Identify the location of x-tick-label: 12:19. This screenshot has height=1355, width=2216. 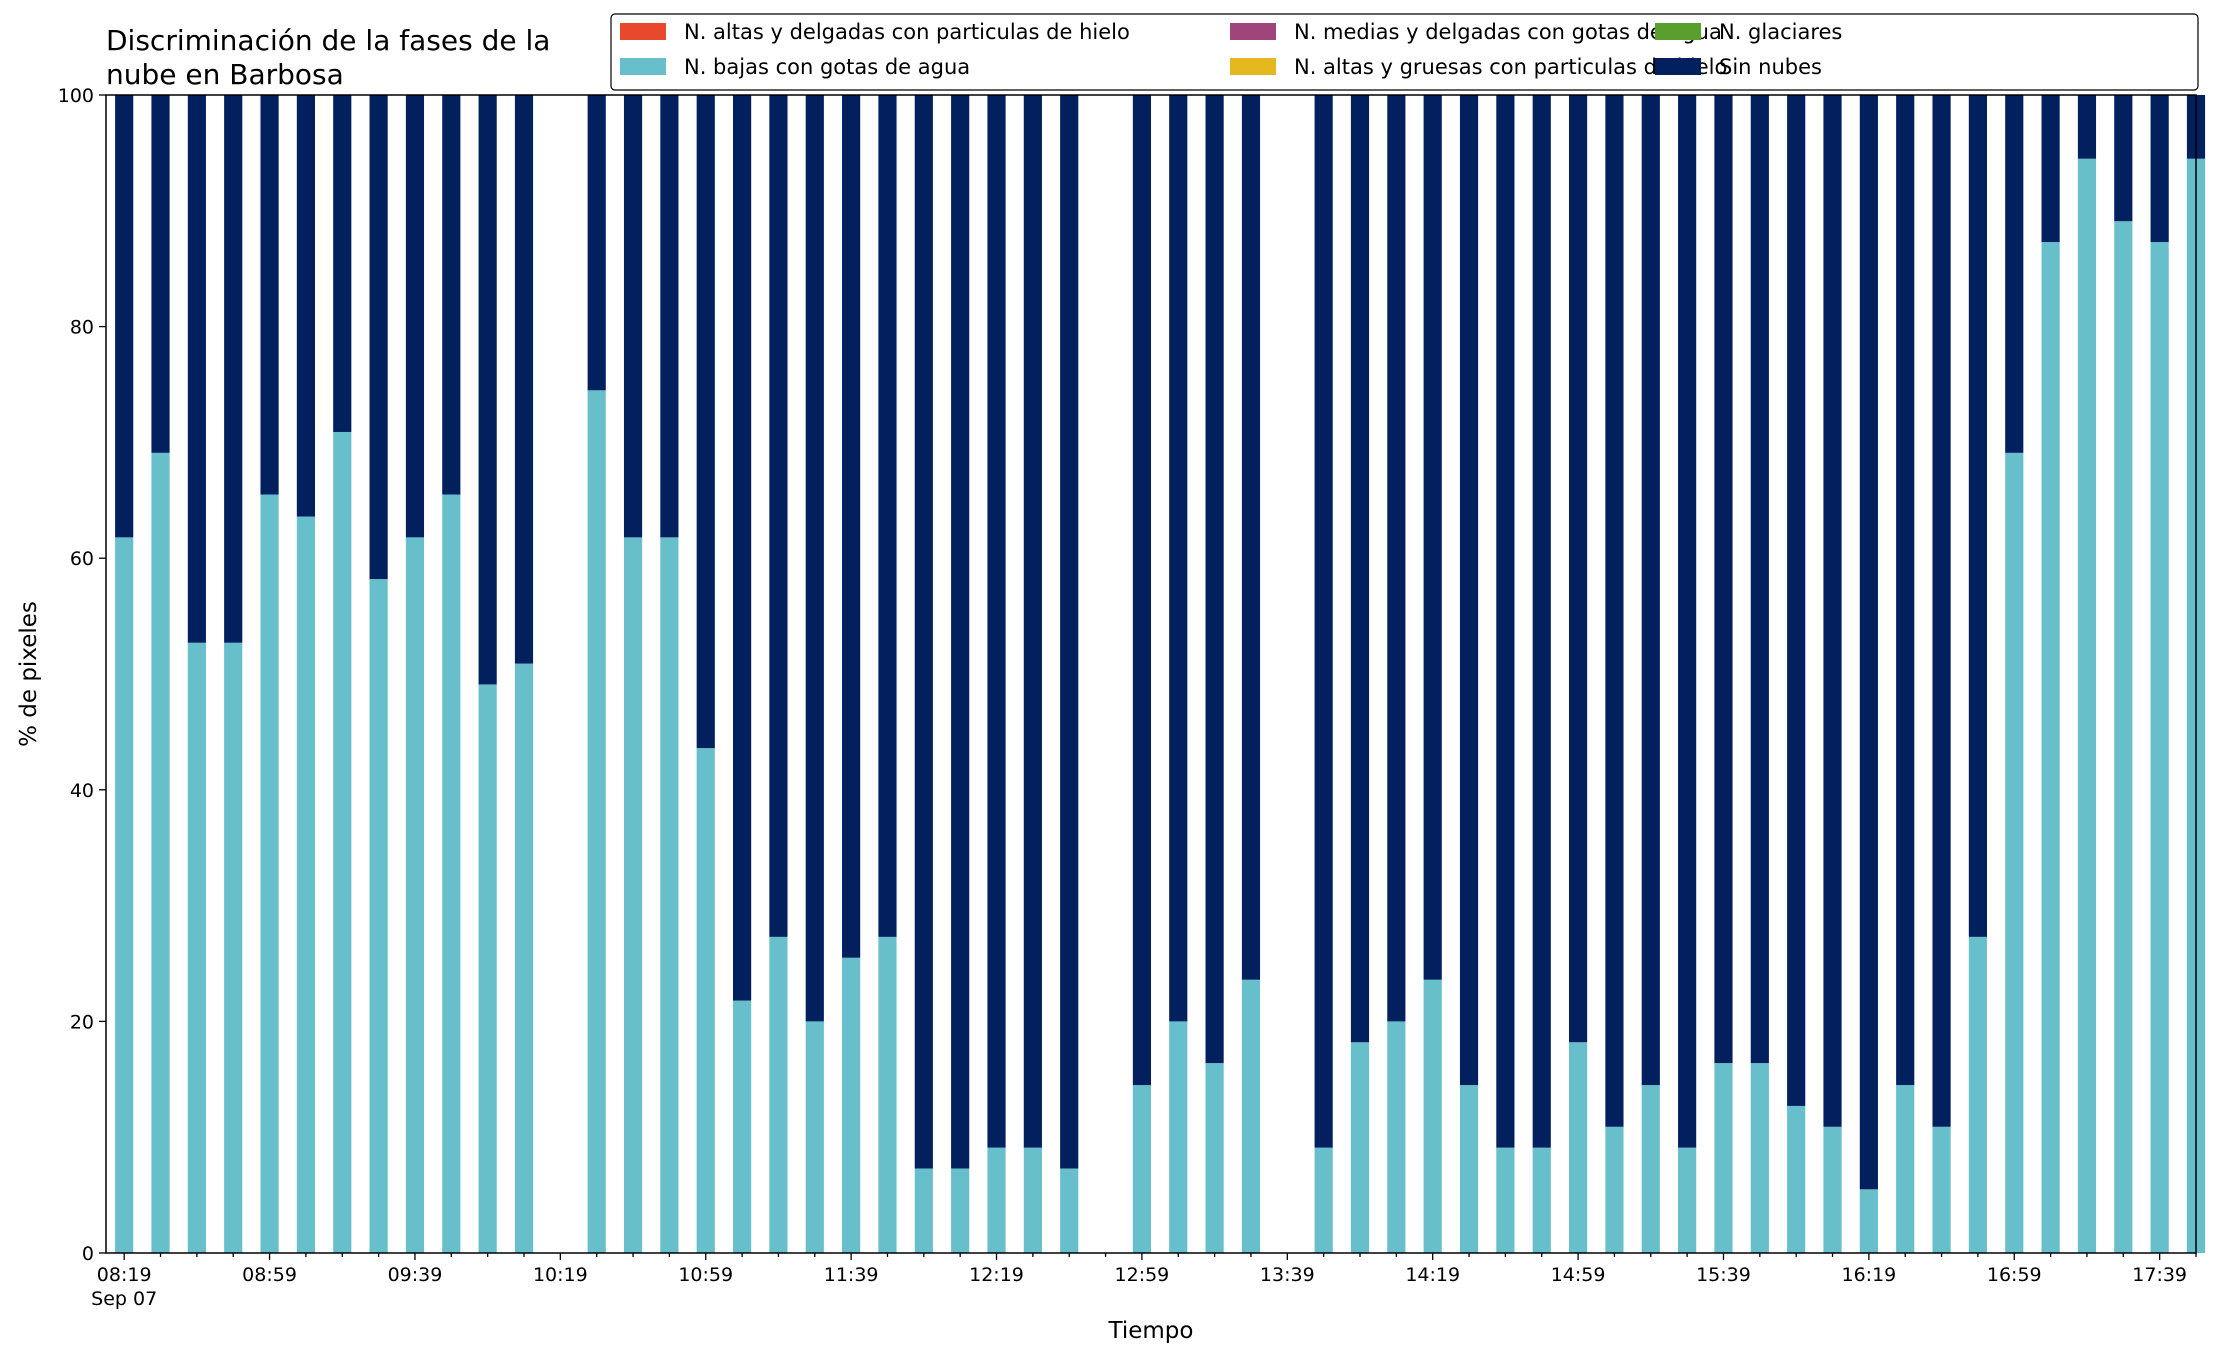
(996, 1275).